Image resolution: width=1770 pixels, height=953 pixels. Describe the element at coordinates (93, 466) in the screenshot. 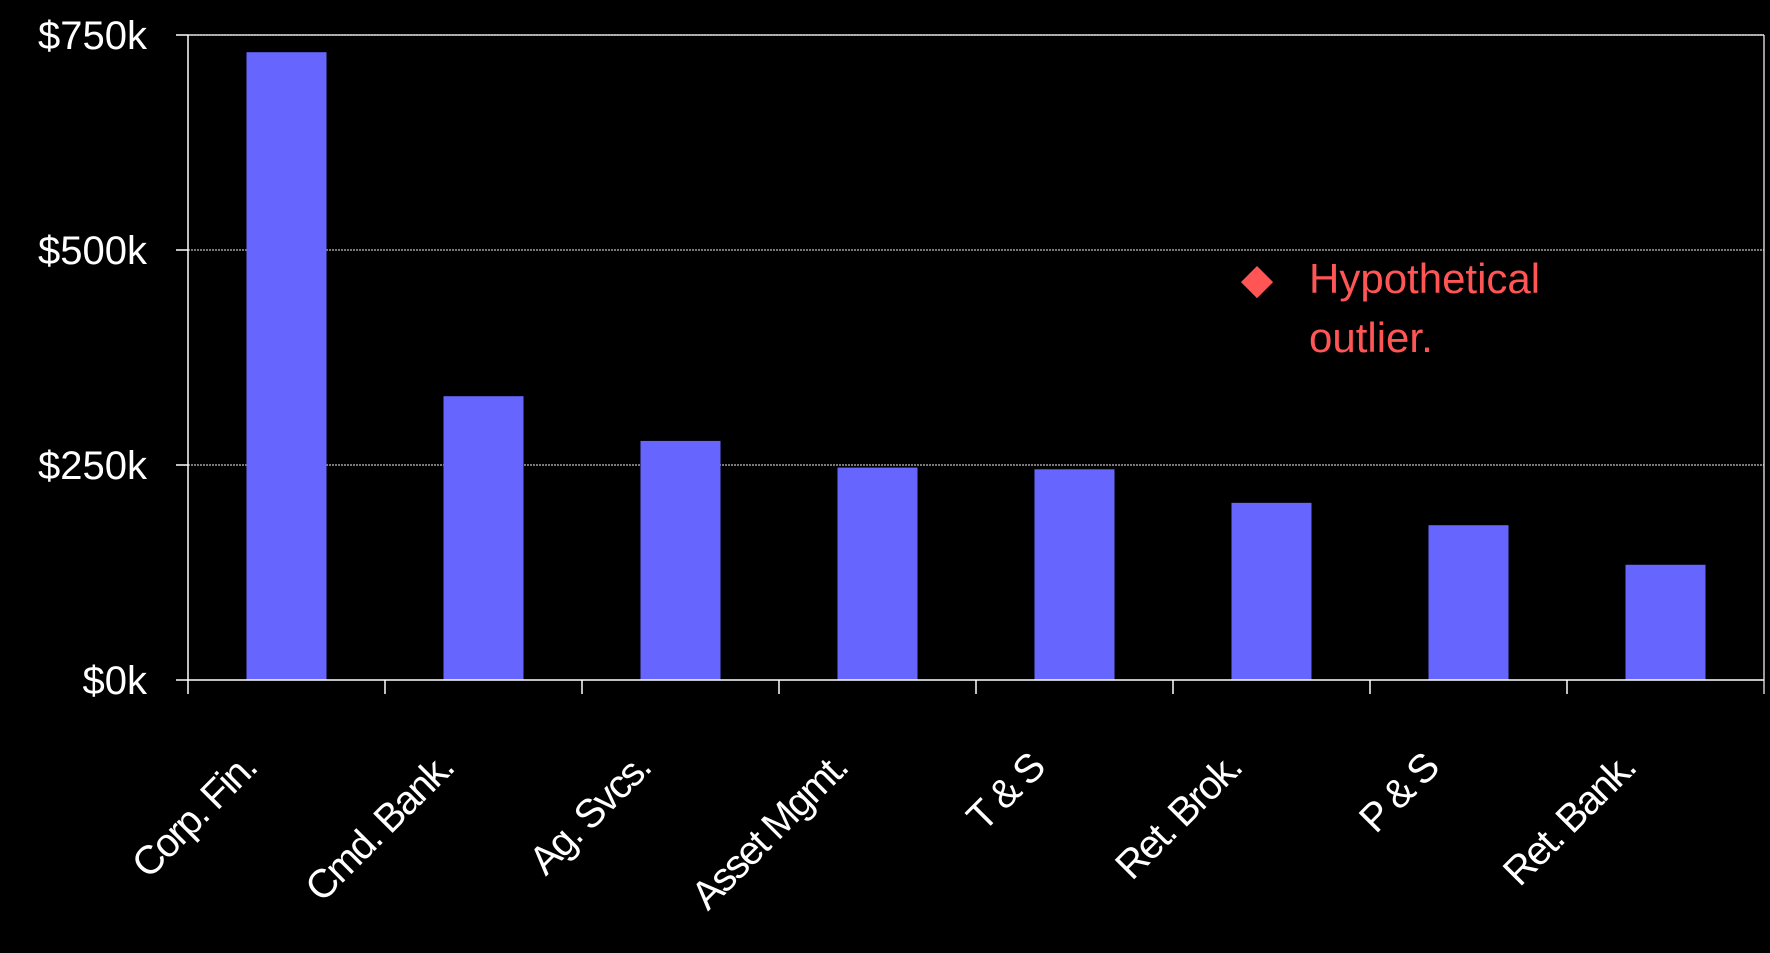

I see `y-tick-label: $250k` at that location.